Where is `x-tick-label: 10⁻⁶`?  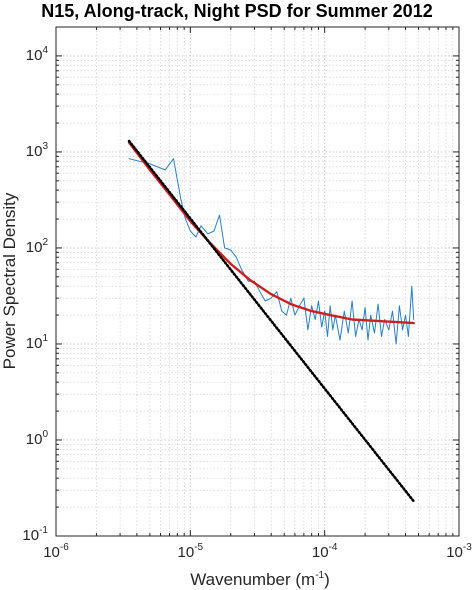 x-tick-label: 10⁻⁶ is located at coordinates (56, 551).